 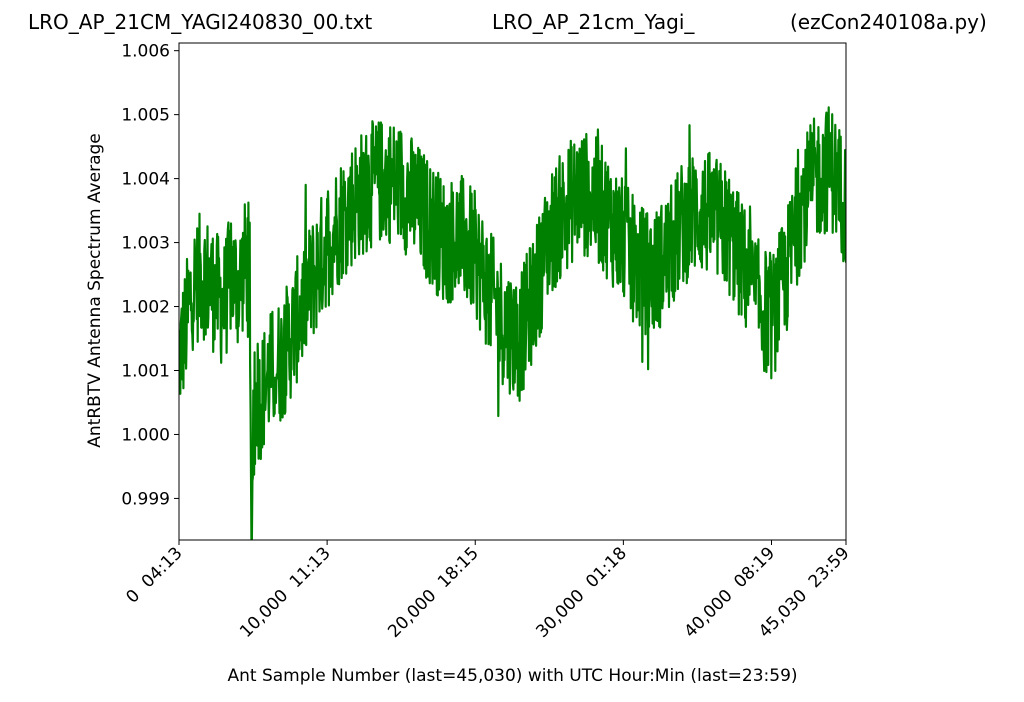 I want to click on chart-title-center: LRO_AP_21cm_Yagi_, so click(x=593, y=22).